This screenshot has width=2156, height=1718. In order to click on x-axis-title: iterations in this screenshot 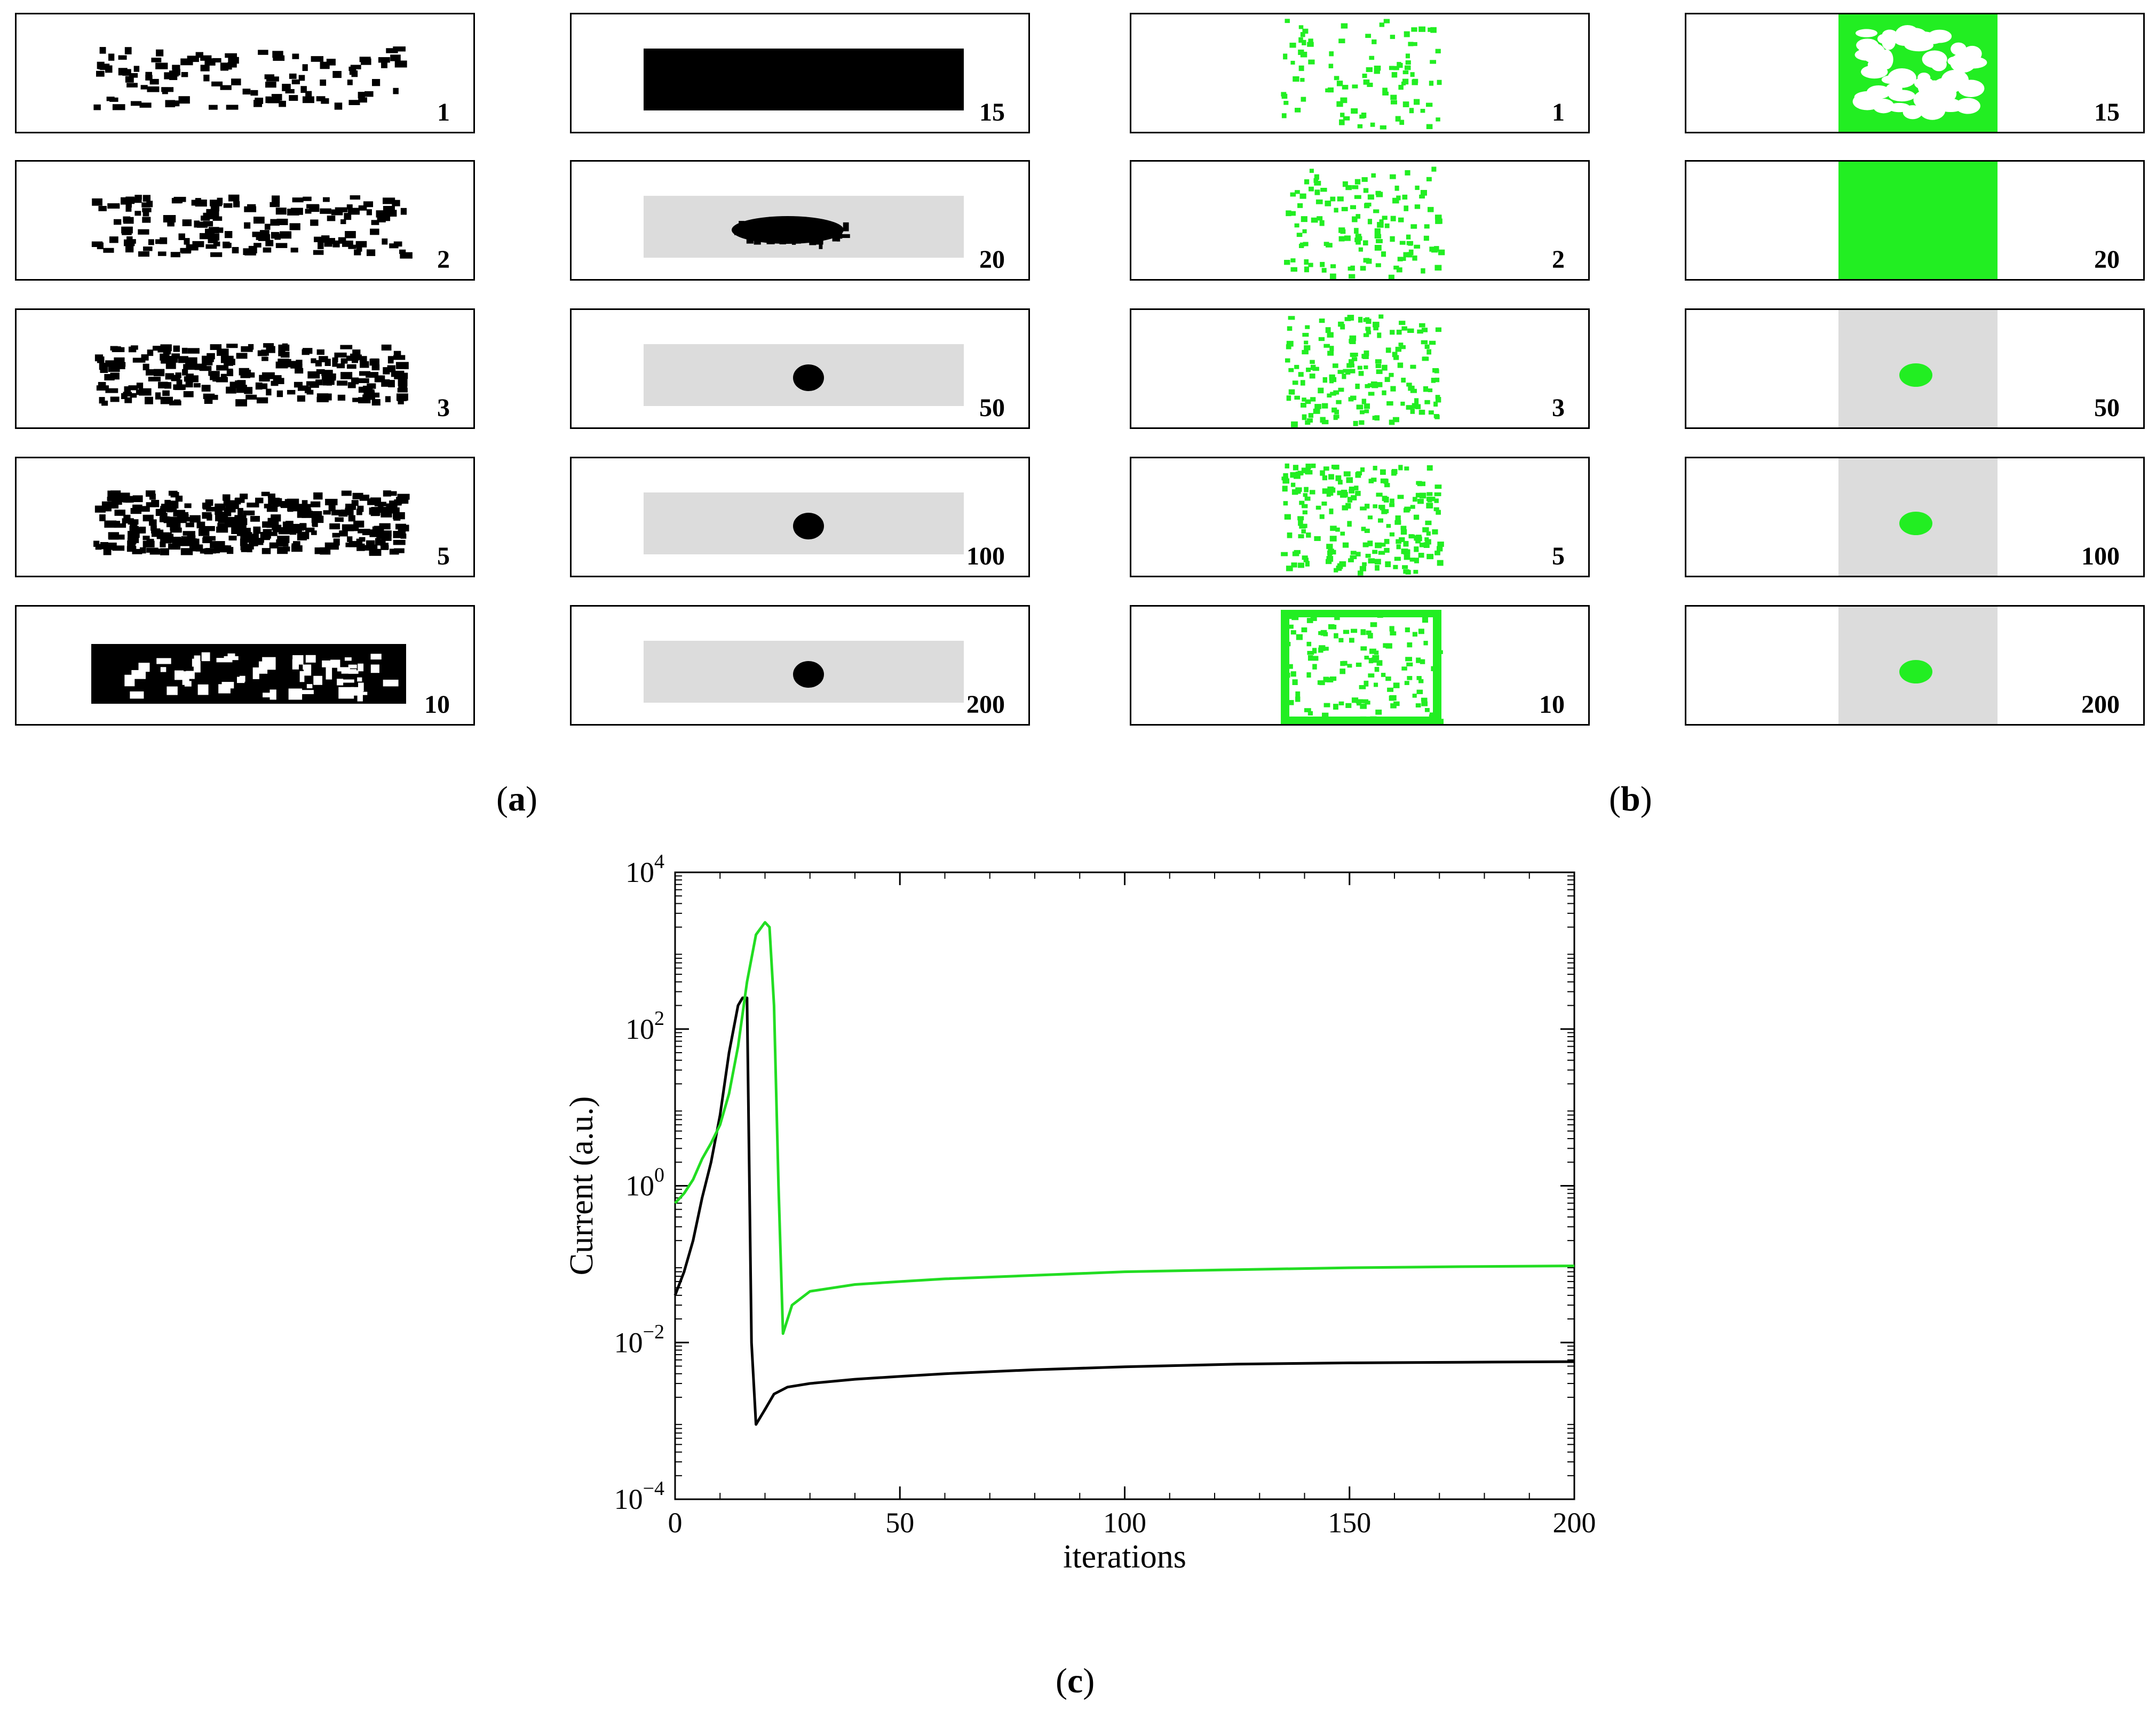, I will do `click(1124, 1557)`.